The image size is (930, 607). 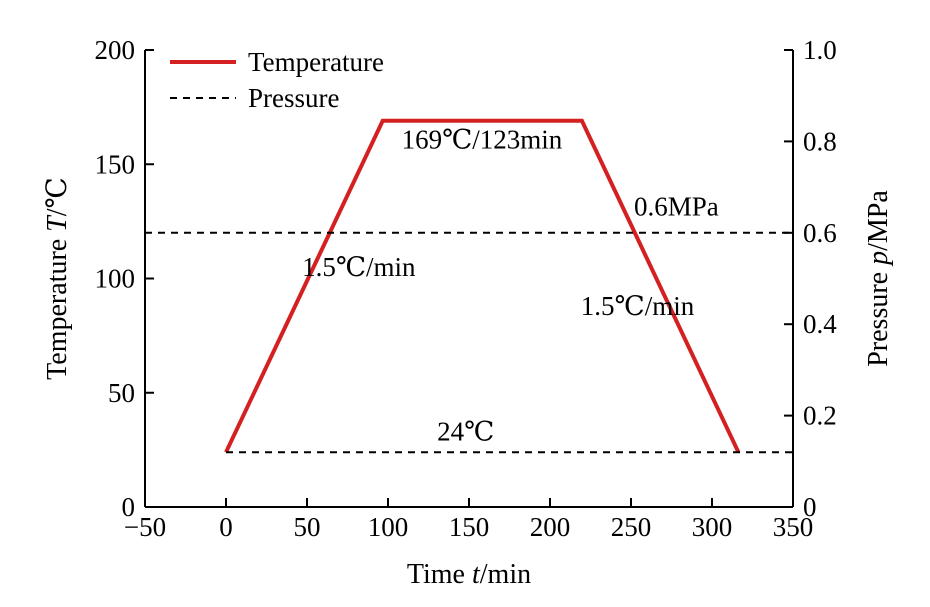 What do you see at coordinates (115, 50) in the screenshot?
I see `y-left-tick-label: 200` at bounding box center [115, 50].